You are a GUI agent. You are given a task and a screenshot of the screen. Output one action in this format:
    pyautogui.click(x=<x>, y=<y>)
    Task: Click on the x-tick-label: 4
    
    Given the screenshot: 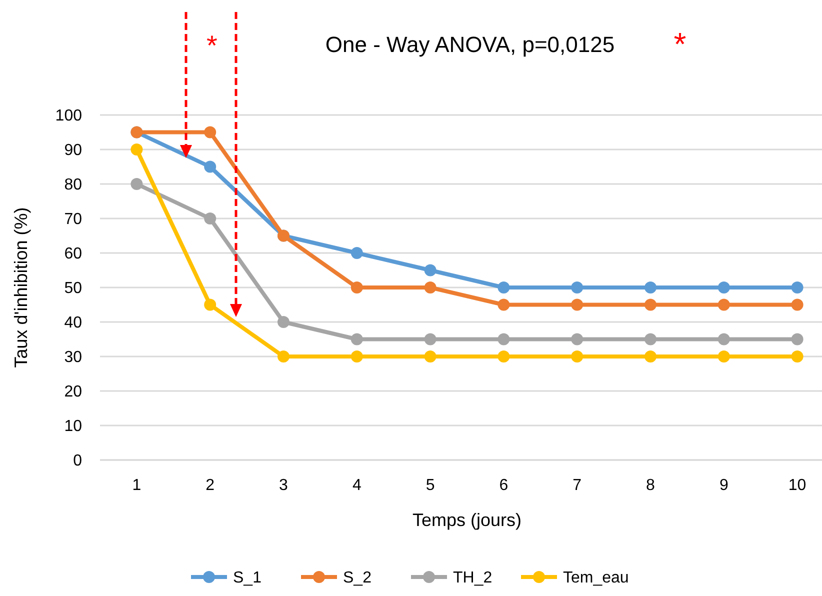 What is the action you would take?
    pyautogui.click(x=357, y=485)
    